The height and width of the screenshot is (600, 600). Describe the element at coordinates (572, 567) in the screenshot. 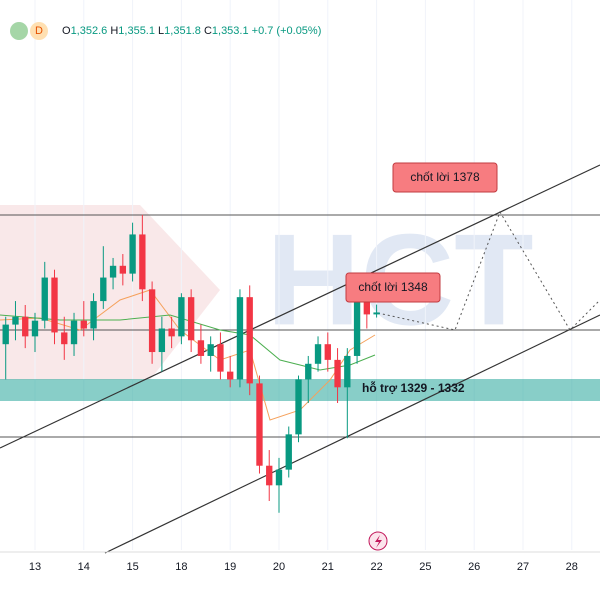

I see `x-tick-label: 28` at that location.